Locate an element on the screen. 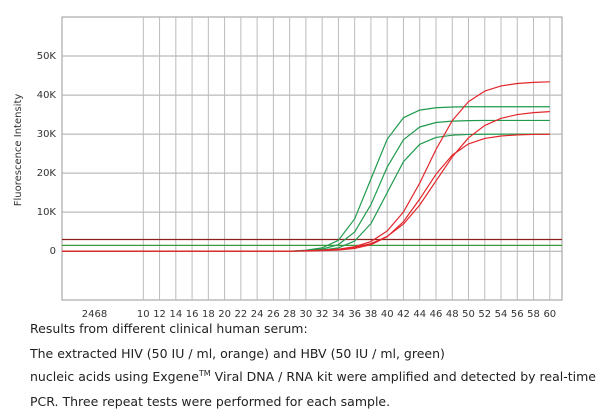  x-tick-label: 30 is located at coordinates (306, 314).